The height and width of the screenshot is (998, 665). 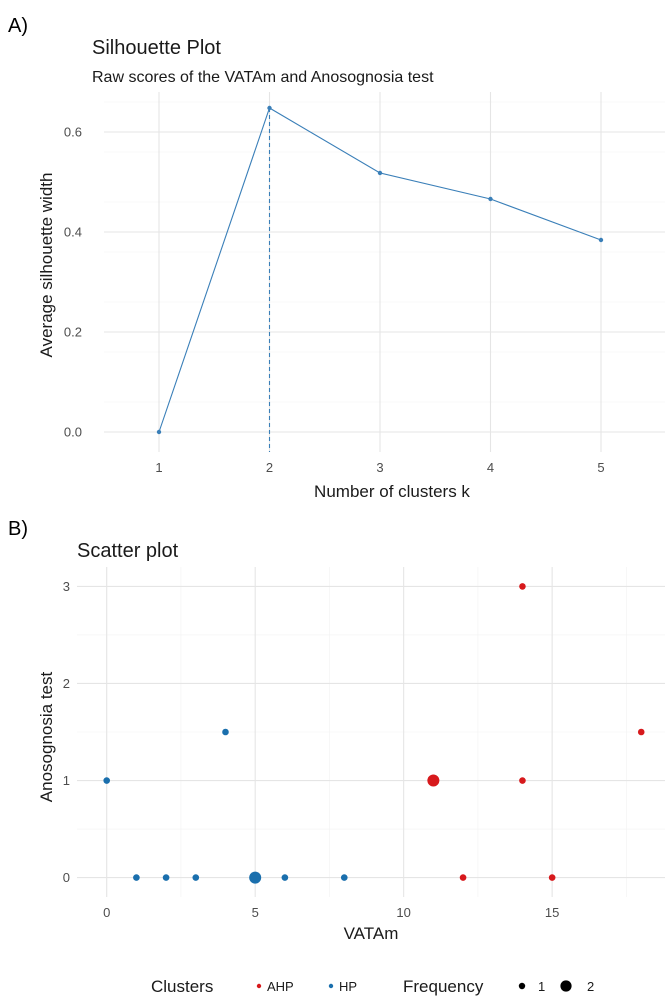 What do you see at coordinates (269, 467) in the screenshot?
I see `x-tick-label: 2` at bounding box center [269, 467].